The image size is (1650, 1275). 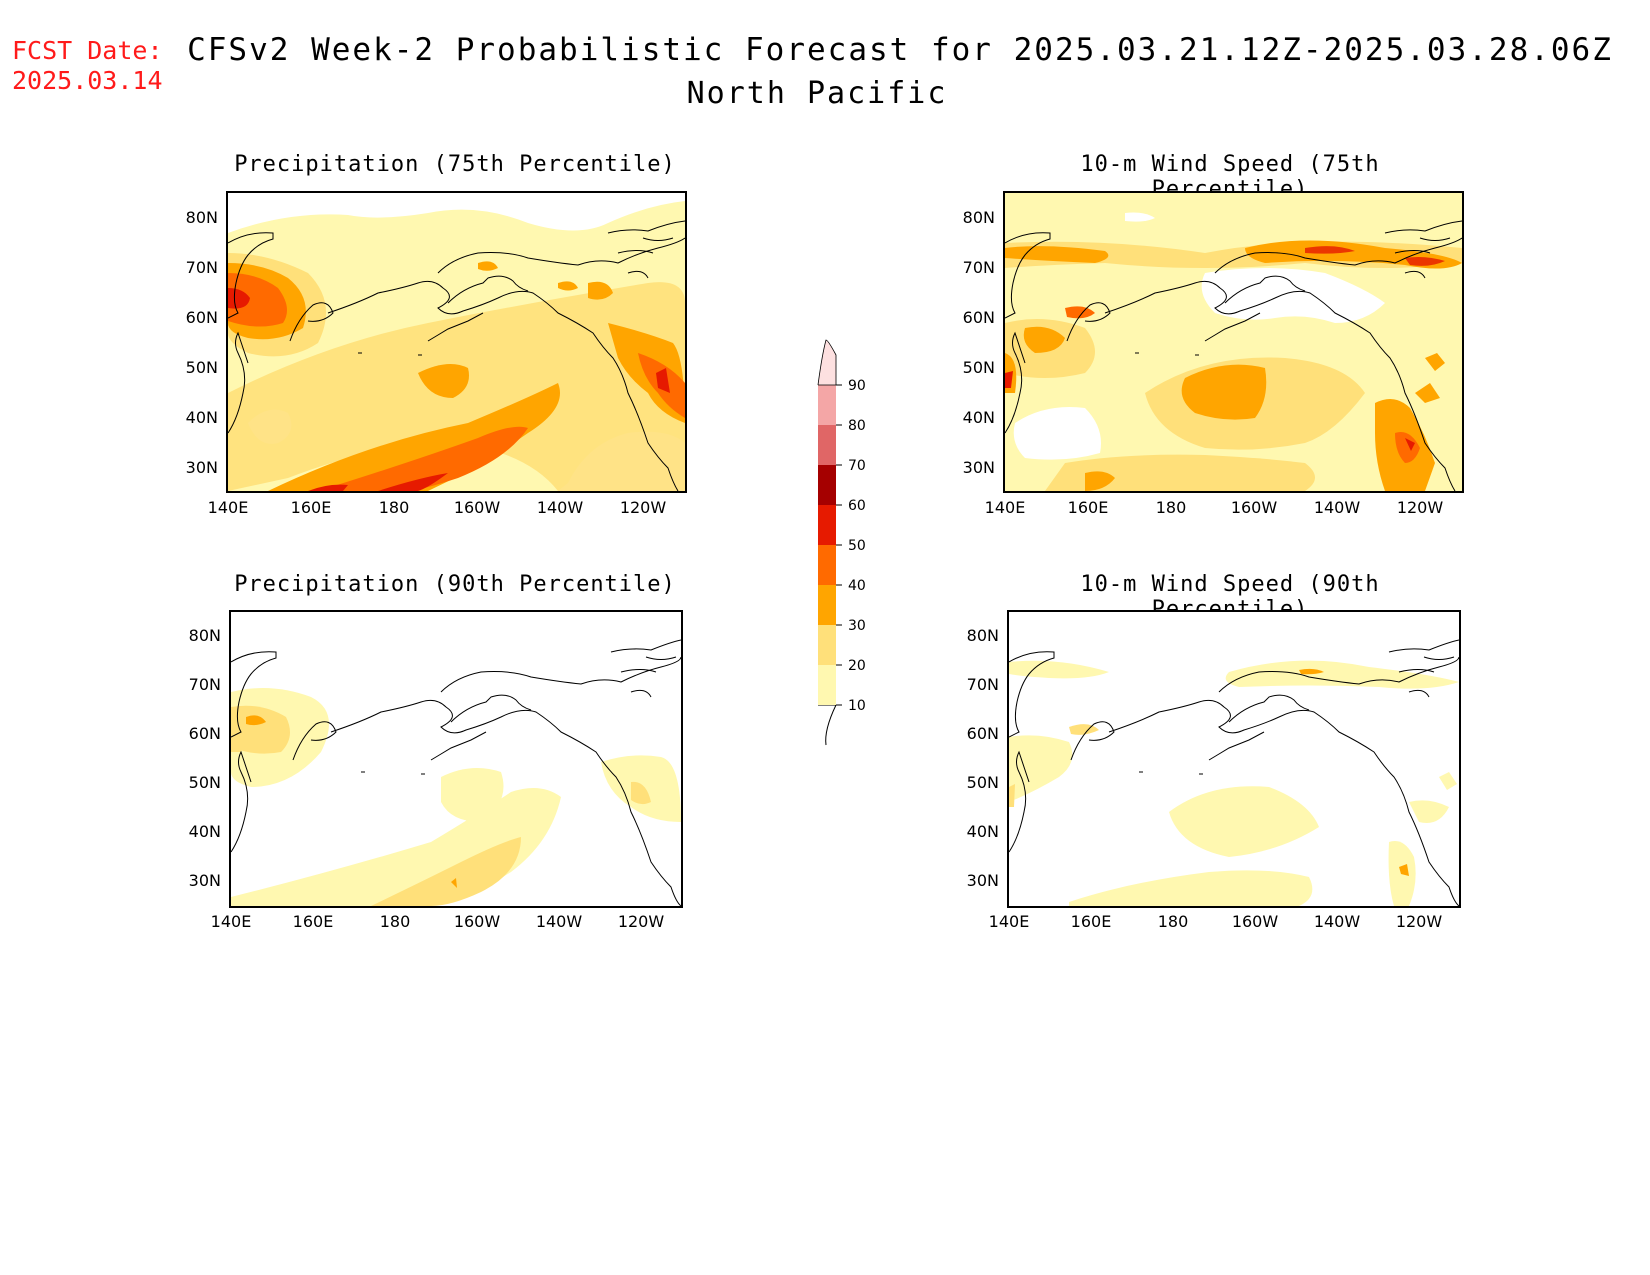 I want to click on colorbar-tick-label: 30, so click(x=857, y=626).